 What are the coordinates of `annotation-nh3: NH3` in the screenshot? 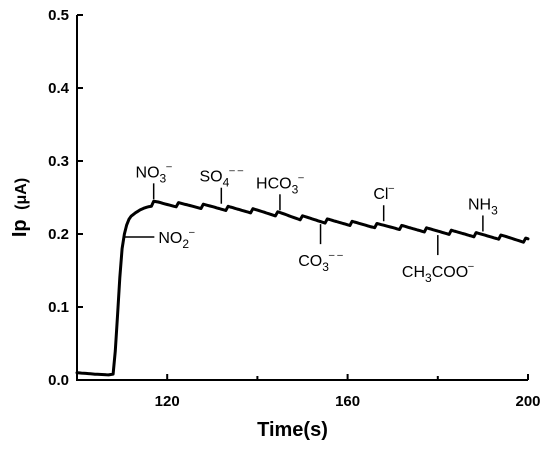 It's located at (483, 214).